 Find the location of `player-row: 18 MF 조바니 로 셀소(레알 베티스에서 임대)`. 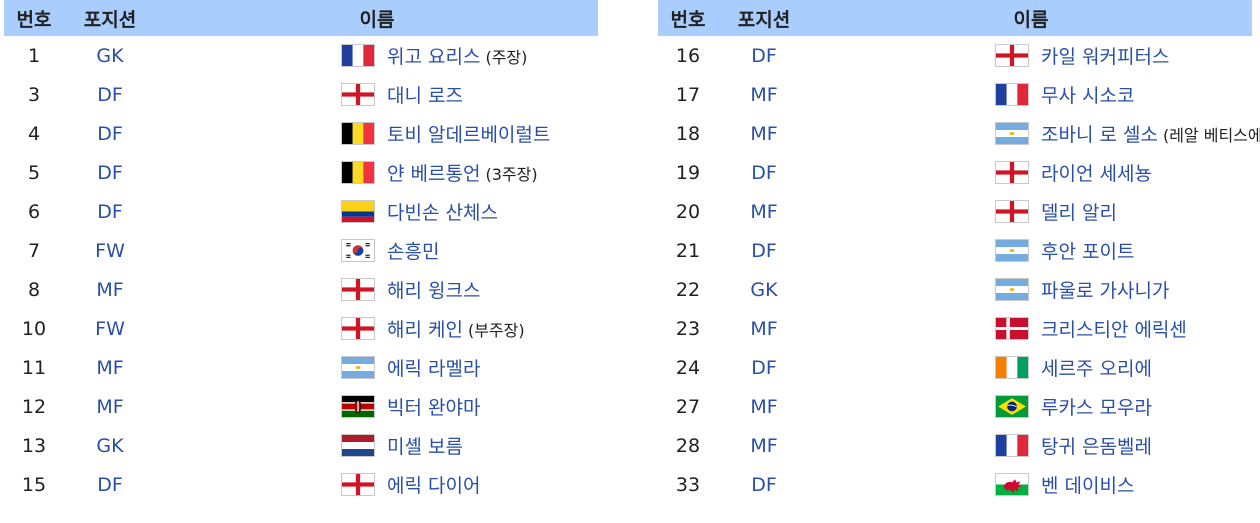

player-row: 18 MF 조바니 로 셀소(레알 베티스에서 임대) is located at coordinates (959, 133).